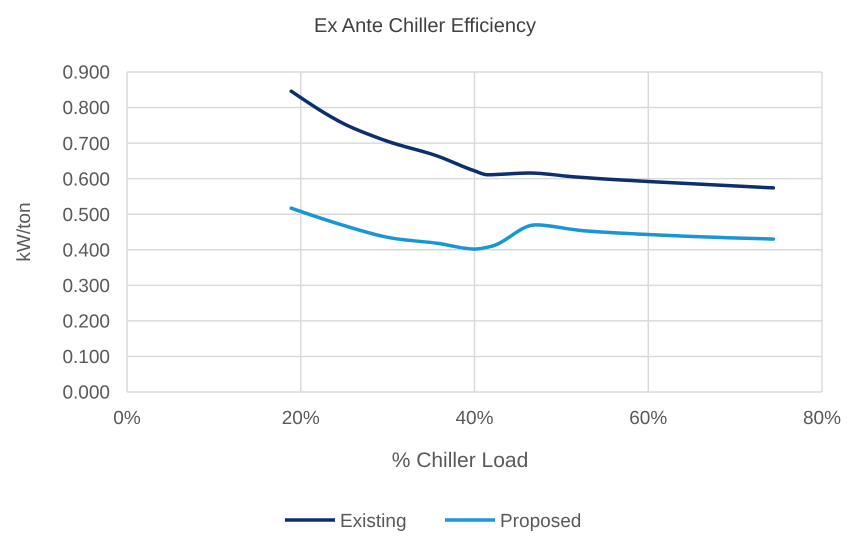  Describe the element at coordinates (86, 322) in the screenshot. I see `y-tick-label: 0.200` at that location.